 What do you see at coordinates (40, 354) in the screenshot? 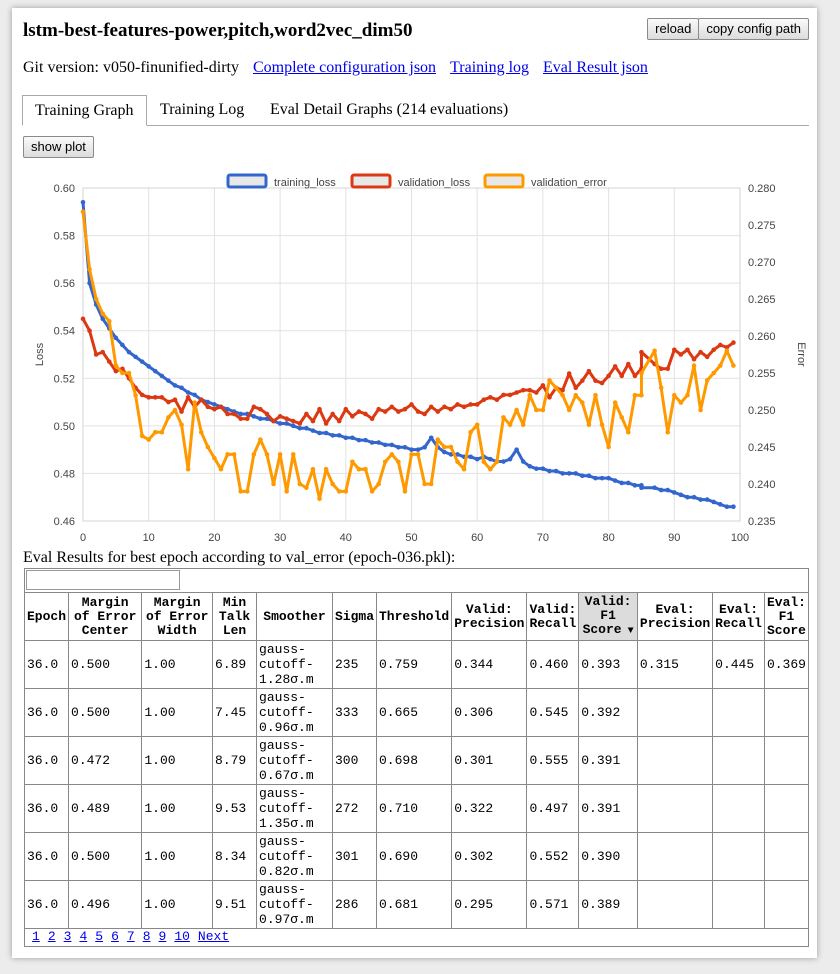
I see `y-axis-title: Loss` at bounding box center [40, 354].